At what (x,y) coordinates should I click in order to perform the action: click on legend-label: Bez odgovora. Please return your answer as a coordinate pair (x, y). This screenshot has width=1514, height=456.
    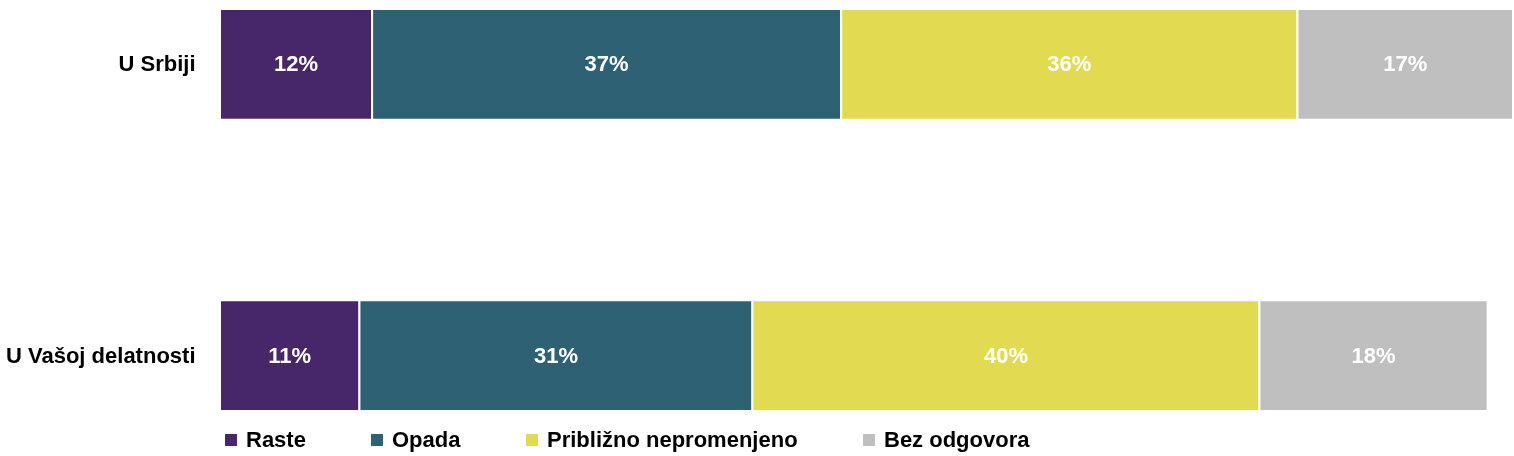
    Looking at the image, I should click on (957, 439).